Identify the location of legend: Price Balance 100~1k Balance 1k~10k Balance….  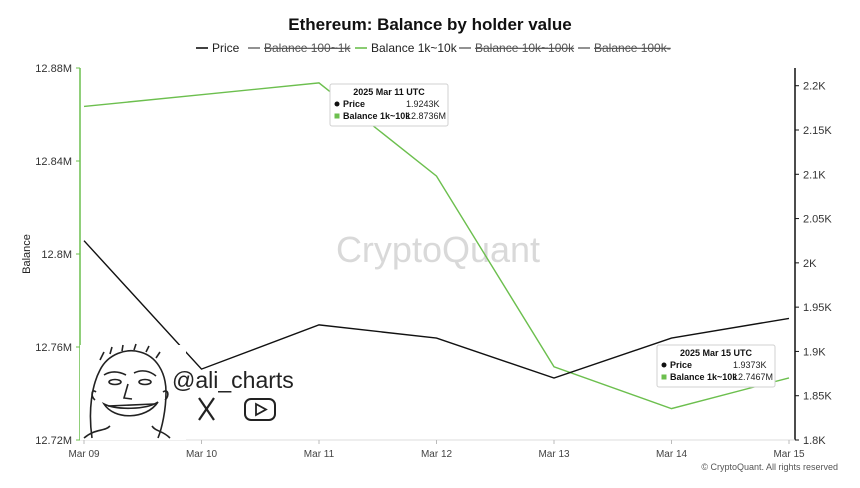
(433, 48).